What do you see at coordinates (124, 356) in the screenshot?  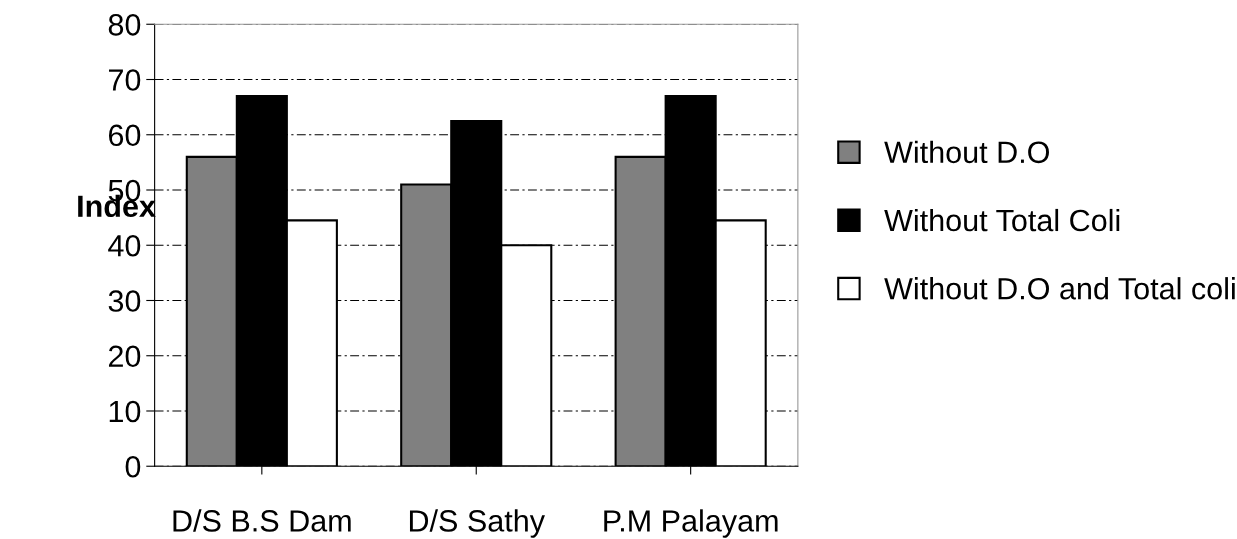 I see `y-tick-label: 20` at bounding box center [124, 356].